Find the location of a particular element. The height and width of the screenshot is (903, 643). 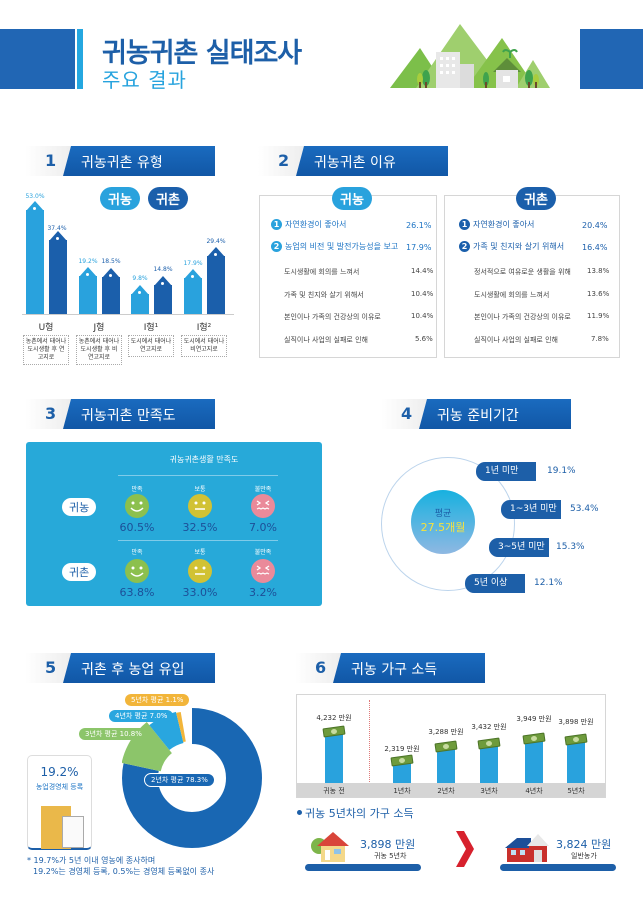

category-label: U형 is located at coordinates (46, 328).